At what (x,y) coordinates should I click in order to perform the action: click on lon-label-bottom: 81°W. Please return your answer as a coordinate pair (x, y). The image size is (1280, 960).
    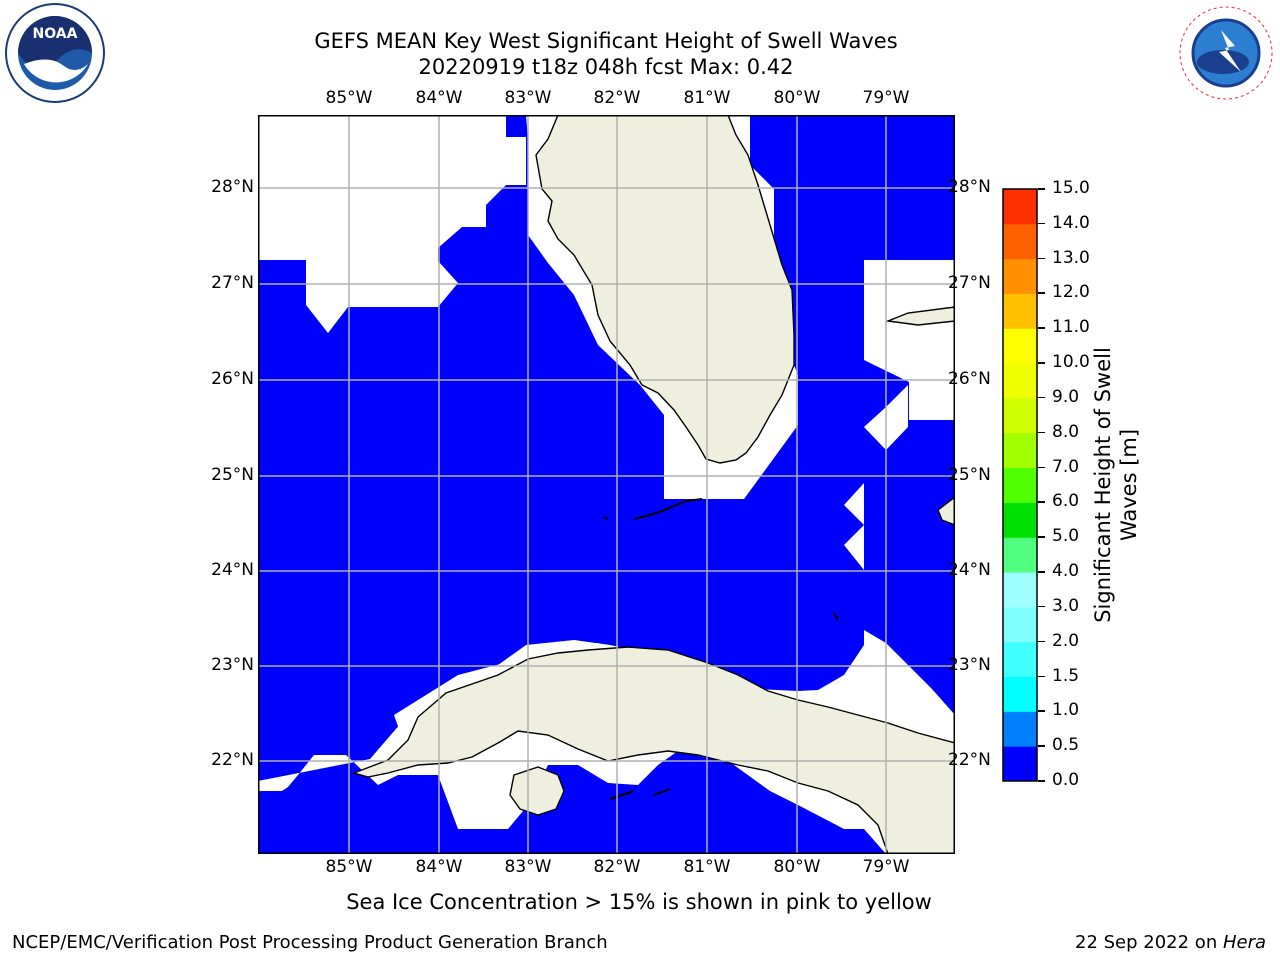
    Looking at the image, I should click on (707, 867).